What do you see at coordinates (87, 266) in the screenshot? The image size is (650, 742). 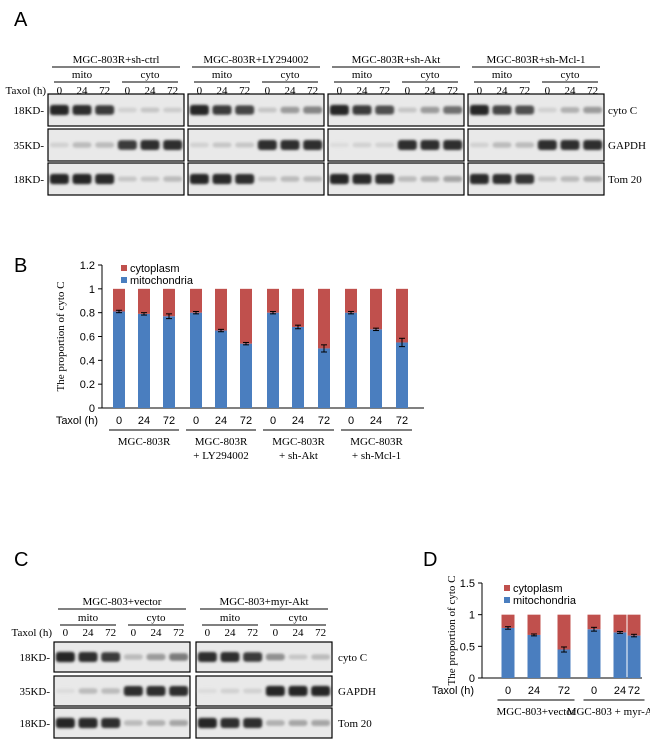 I see `y-tick-label: 1.2` at bounding box center [87, 266].